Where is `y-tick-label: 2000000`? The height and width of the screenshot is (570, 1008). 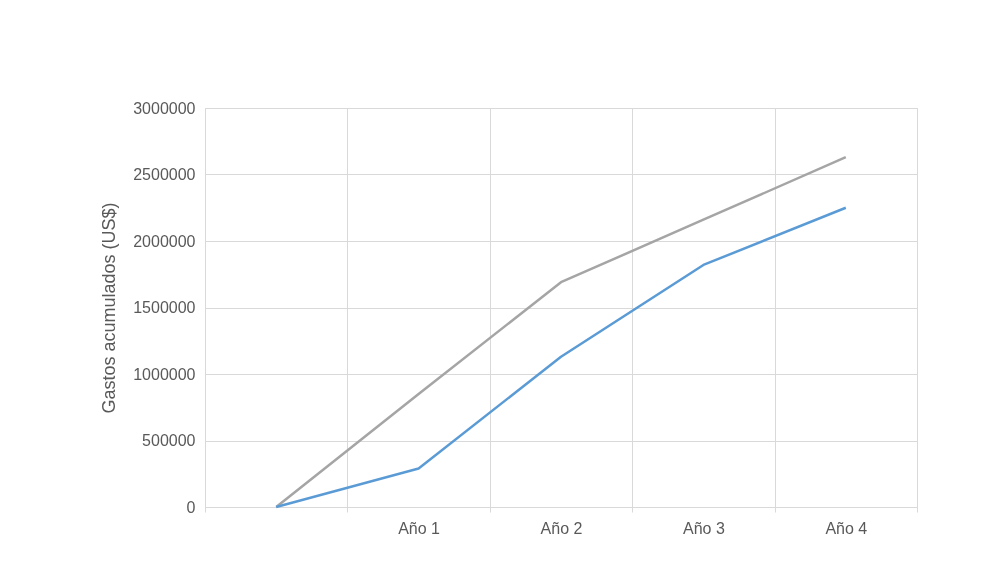
y-tick-label: 2000000 is located at coordinates (164, 241).